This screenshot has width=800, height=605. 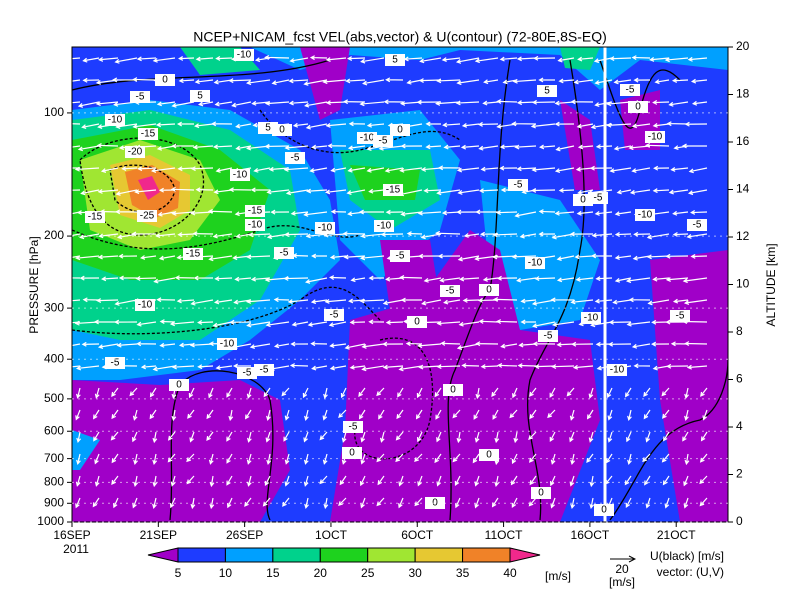 I want to click on contour-label: -10, so click(x=655, y=137).